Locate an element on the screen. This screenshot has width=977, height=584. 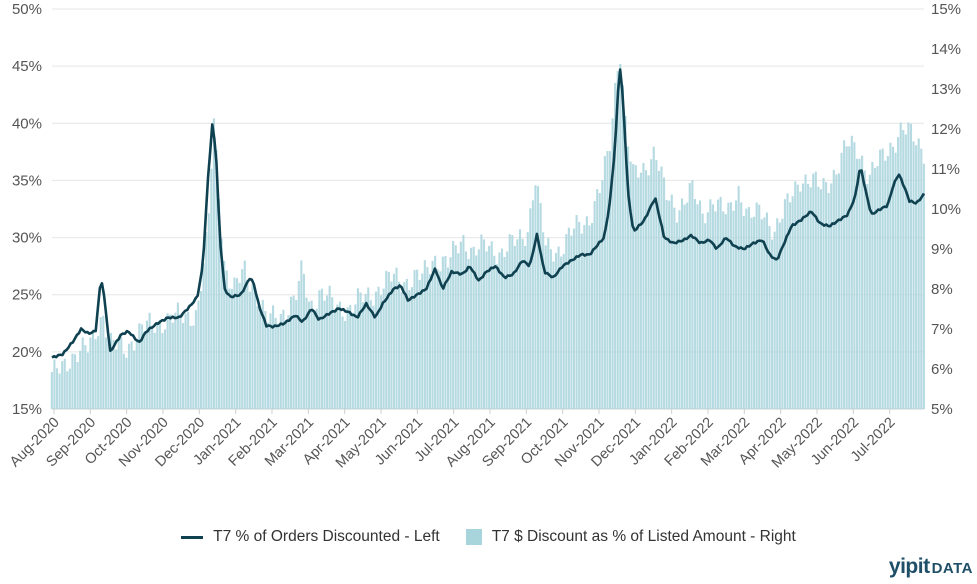
left-tick-label: 40% is located at coordinates (27, 123).